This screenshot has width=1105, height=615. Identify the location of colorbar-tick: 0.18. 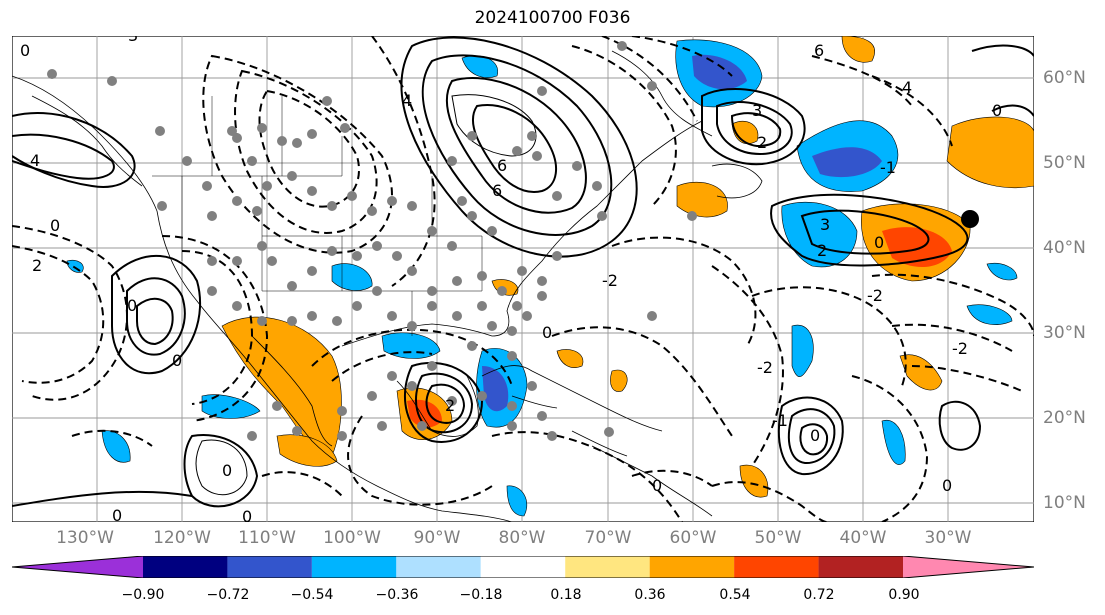
(566, 595).